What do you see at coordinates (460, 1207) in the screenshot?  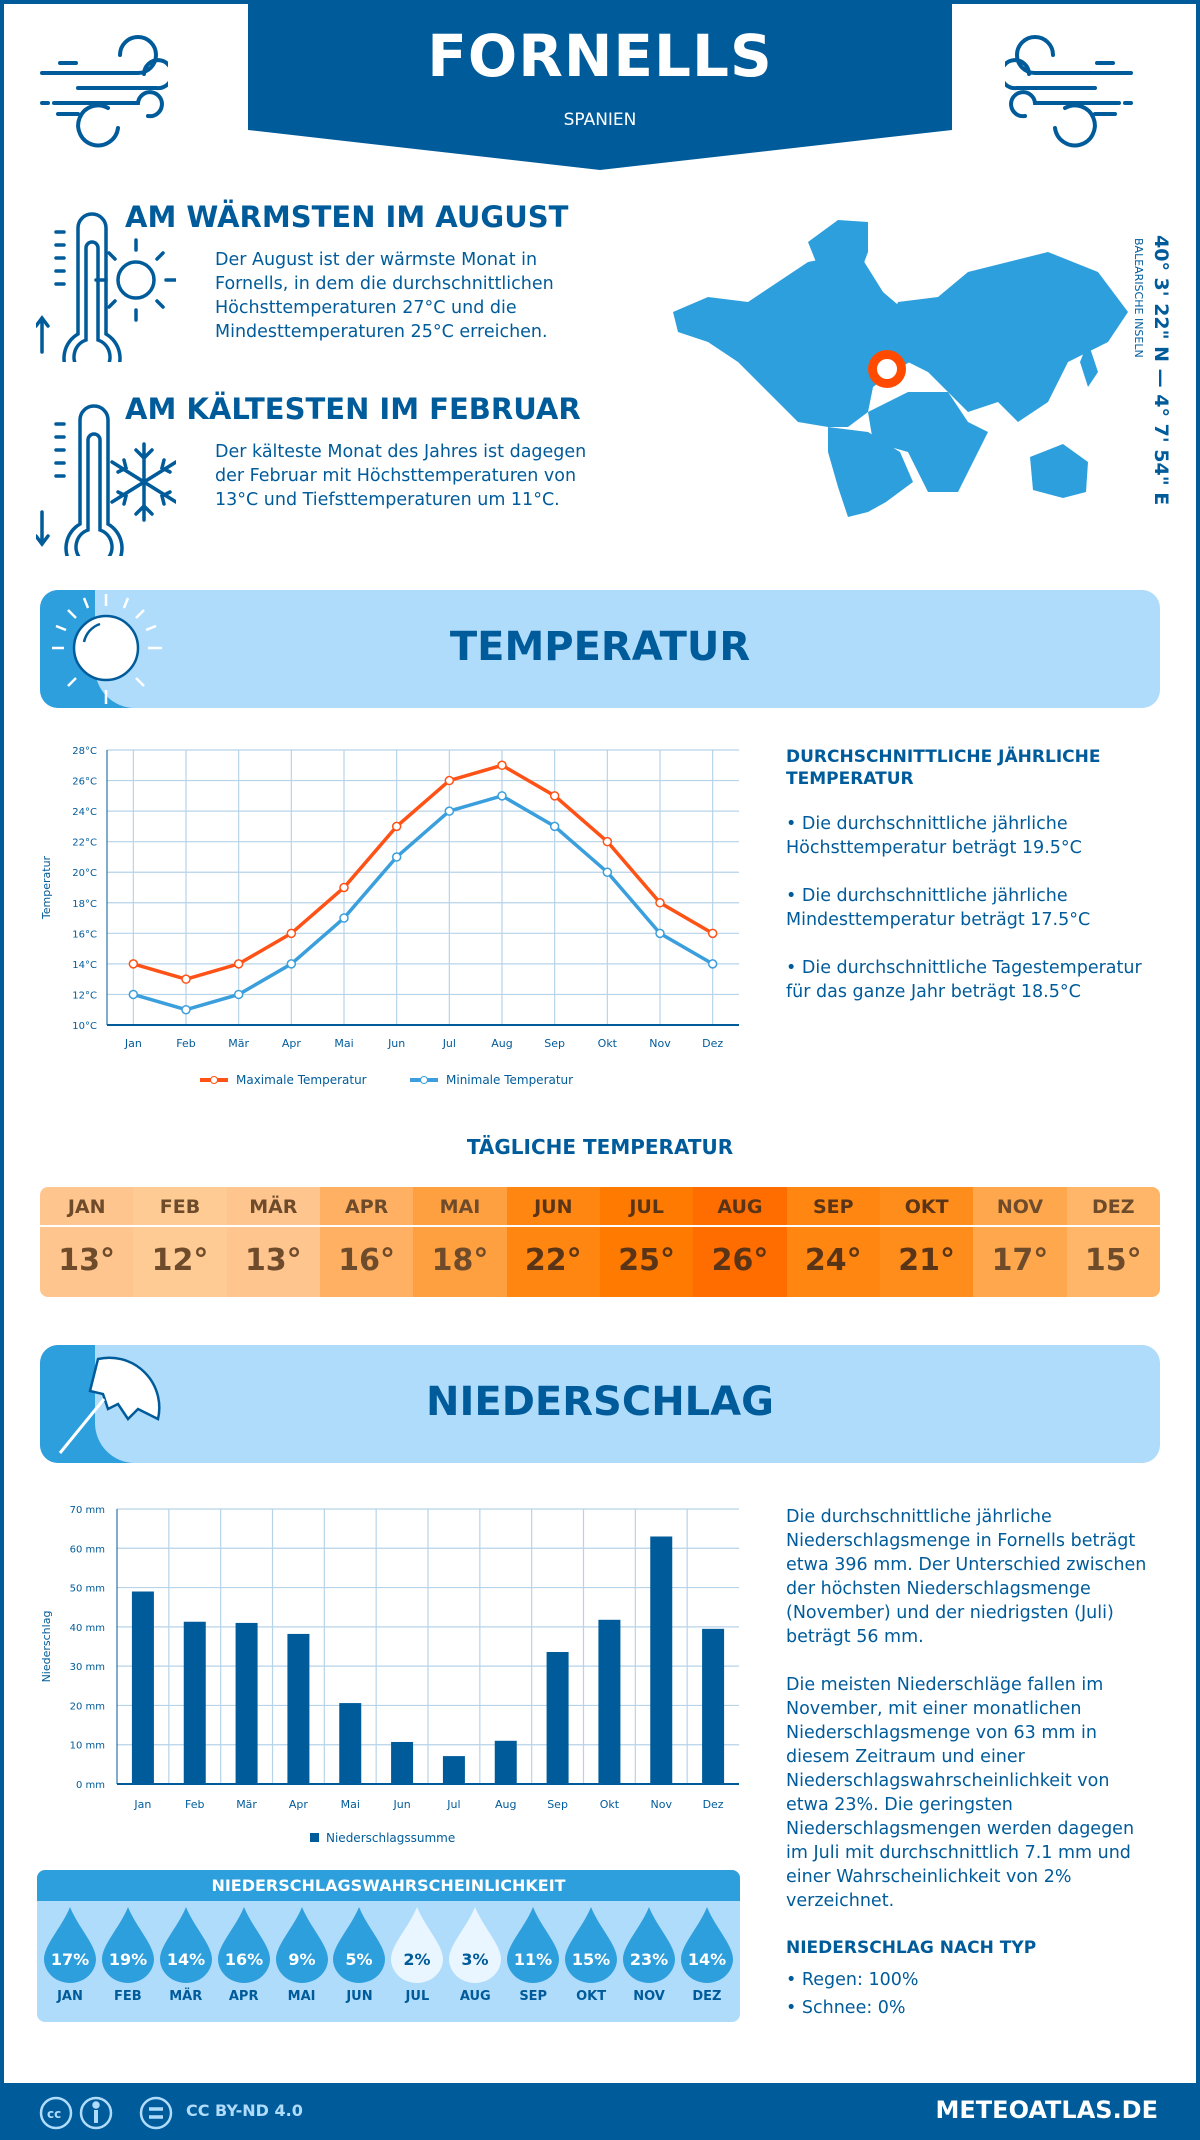 I see `month-label: MAI` at bounding box center [460, 1207].